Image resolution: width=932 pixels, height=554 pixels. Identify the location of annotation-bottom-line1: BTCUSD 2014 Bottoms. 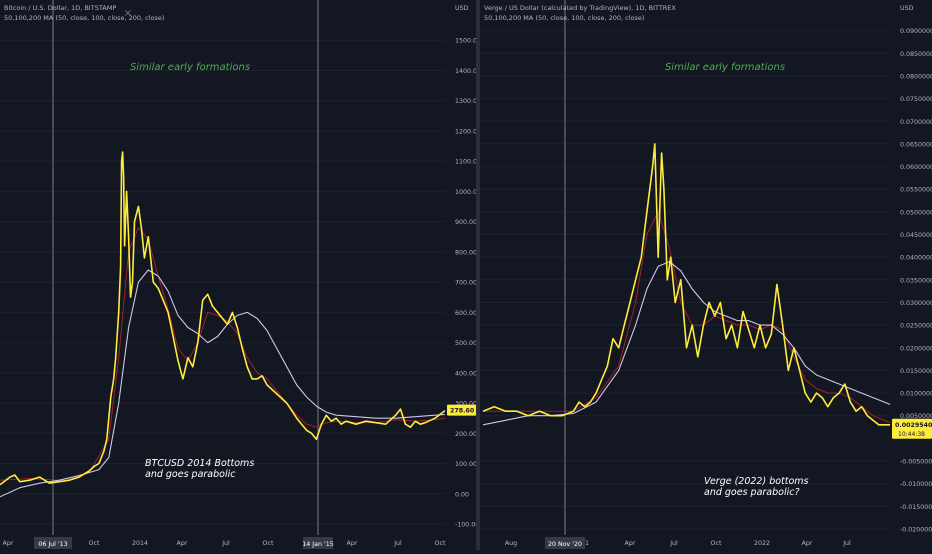
(199, 463).